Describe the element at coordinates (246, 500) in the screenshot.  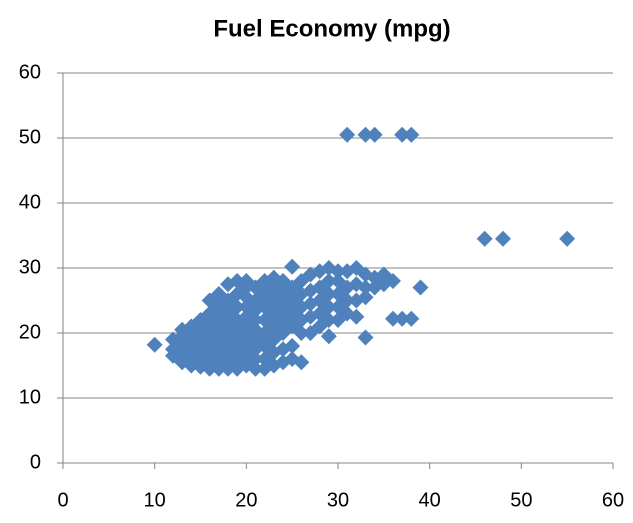
I see `x-tick-label: 20` at that location.